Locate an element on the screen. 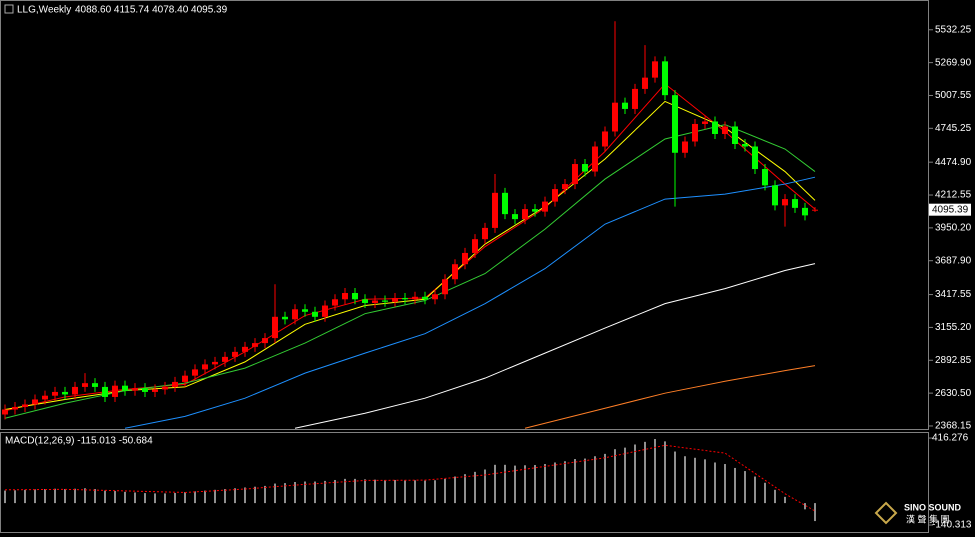  y-tick-label: 5269.90 is located at coordinates (953, 62).